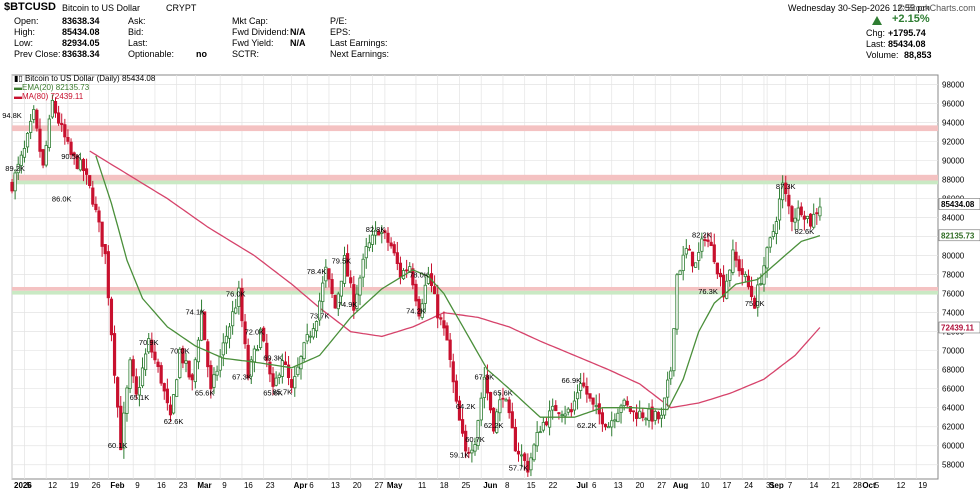 The image size is (980, 489). I want to click on x-tick-label: 25, so click(465, 485).